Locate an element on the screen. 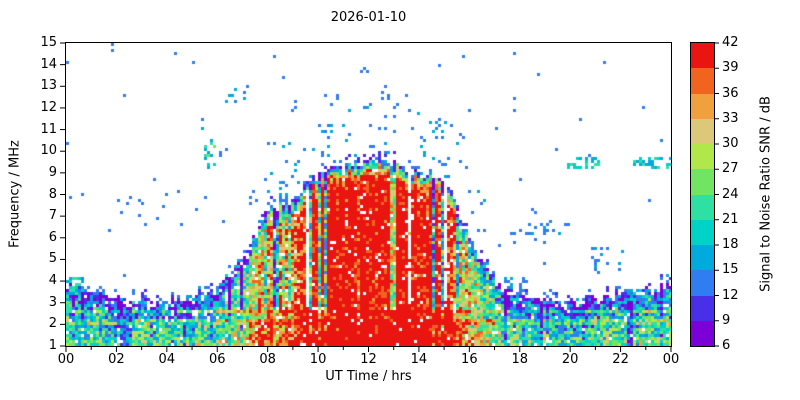 The width and height of the screenshot is (800, 400). x-tick-label: 12 is located at coordinates (368, 359).